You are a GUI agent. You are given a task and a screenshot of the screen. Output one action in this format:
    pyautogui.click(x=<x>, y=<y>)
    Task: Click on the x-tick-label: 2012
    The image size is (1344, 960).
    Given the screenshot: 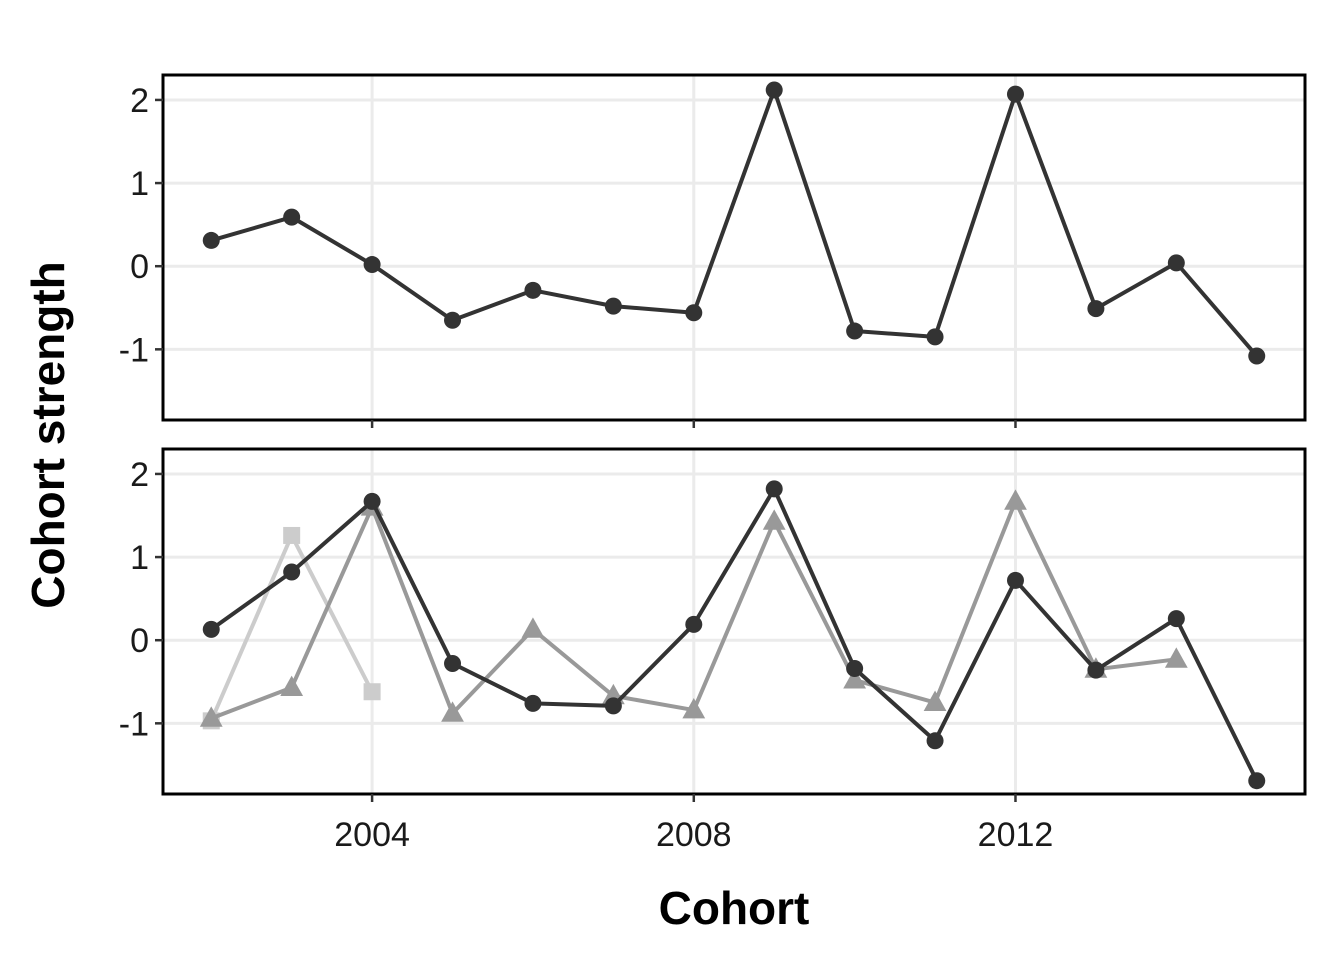 What is the action you would take?
    pyautogui.click(x=1016, y=835)
    